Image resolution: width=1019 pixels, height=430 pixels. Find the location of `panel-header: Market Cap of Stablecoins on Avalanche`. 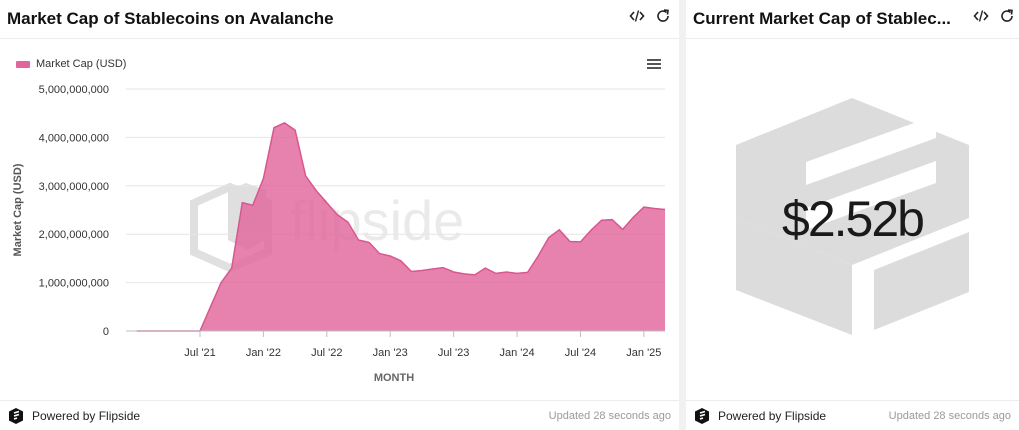

panel-header: Market Cap of Stablecoins on Avalanche is located at coordinates (339, 19).